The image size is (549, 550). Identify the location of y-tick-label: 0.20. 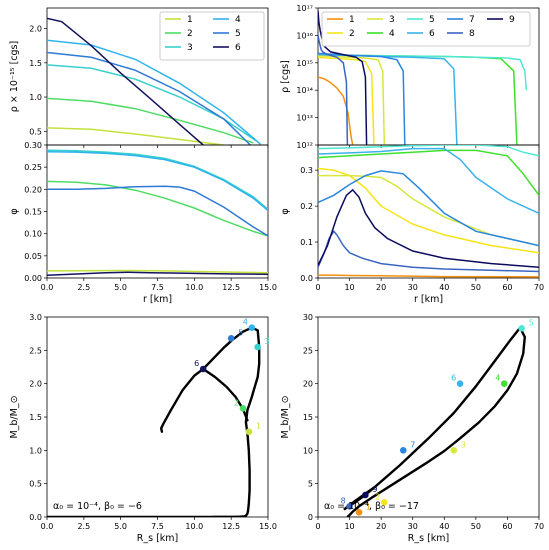
(33, 189).